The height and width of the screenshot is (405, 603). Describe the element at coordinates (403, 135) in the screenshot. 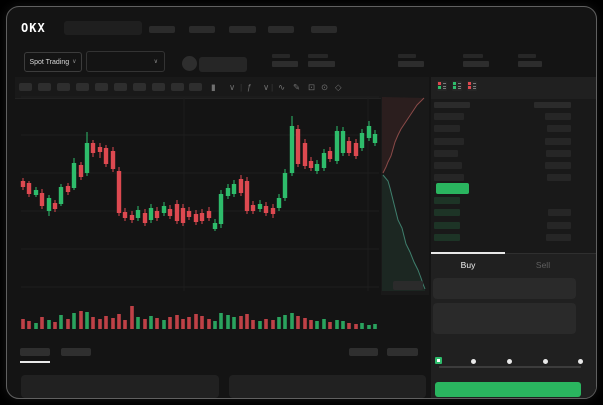

I see `depth-asks-line` at that location.